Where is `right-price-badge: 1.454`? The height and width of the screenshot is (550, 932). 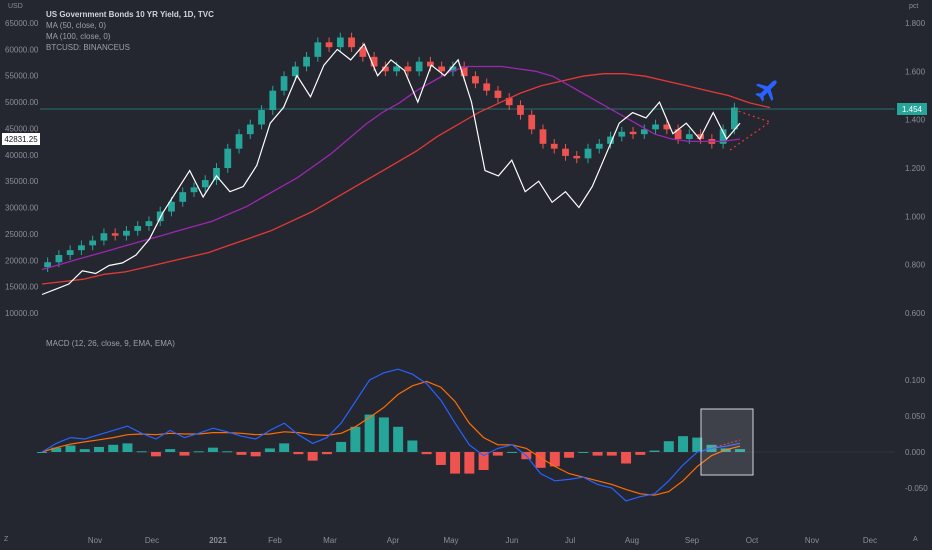
right-price-badge: 1.454 is located at coordinates (912, 109).